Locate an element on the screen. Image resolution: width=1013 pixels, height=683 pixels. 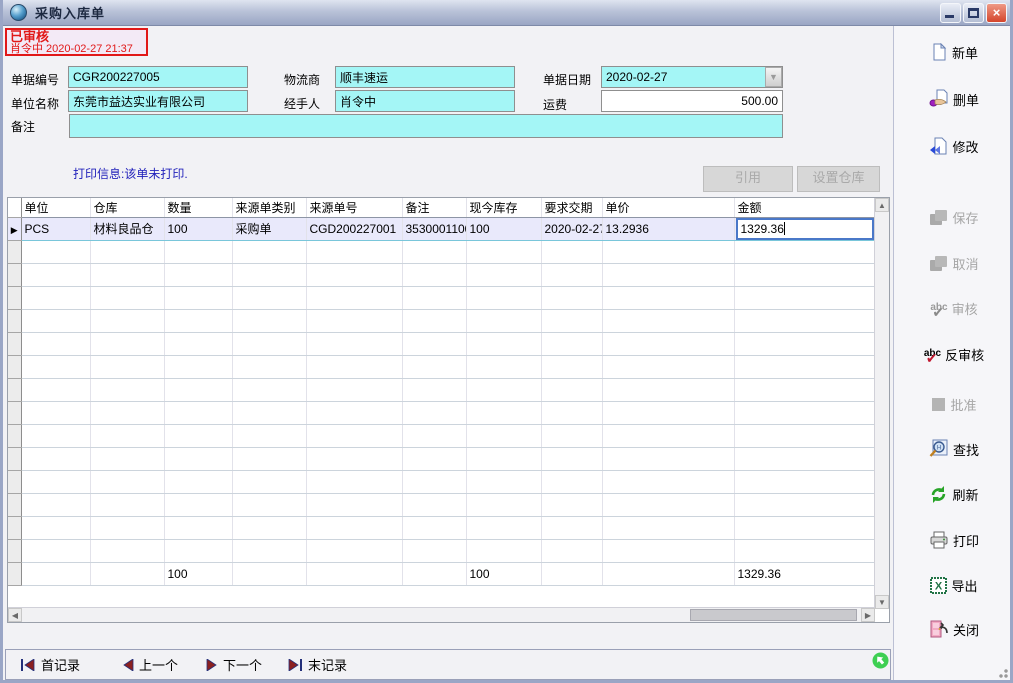
toolbar-button-edit: 修改 is located at coordinates (952, 146).